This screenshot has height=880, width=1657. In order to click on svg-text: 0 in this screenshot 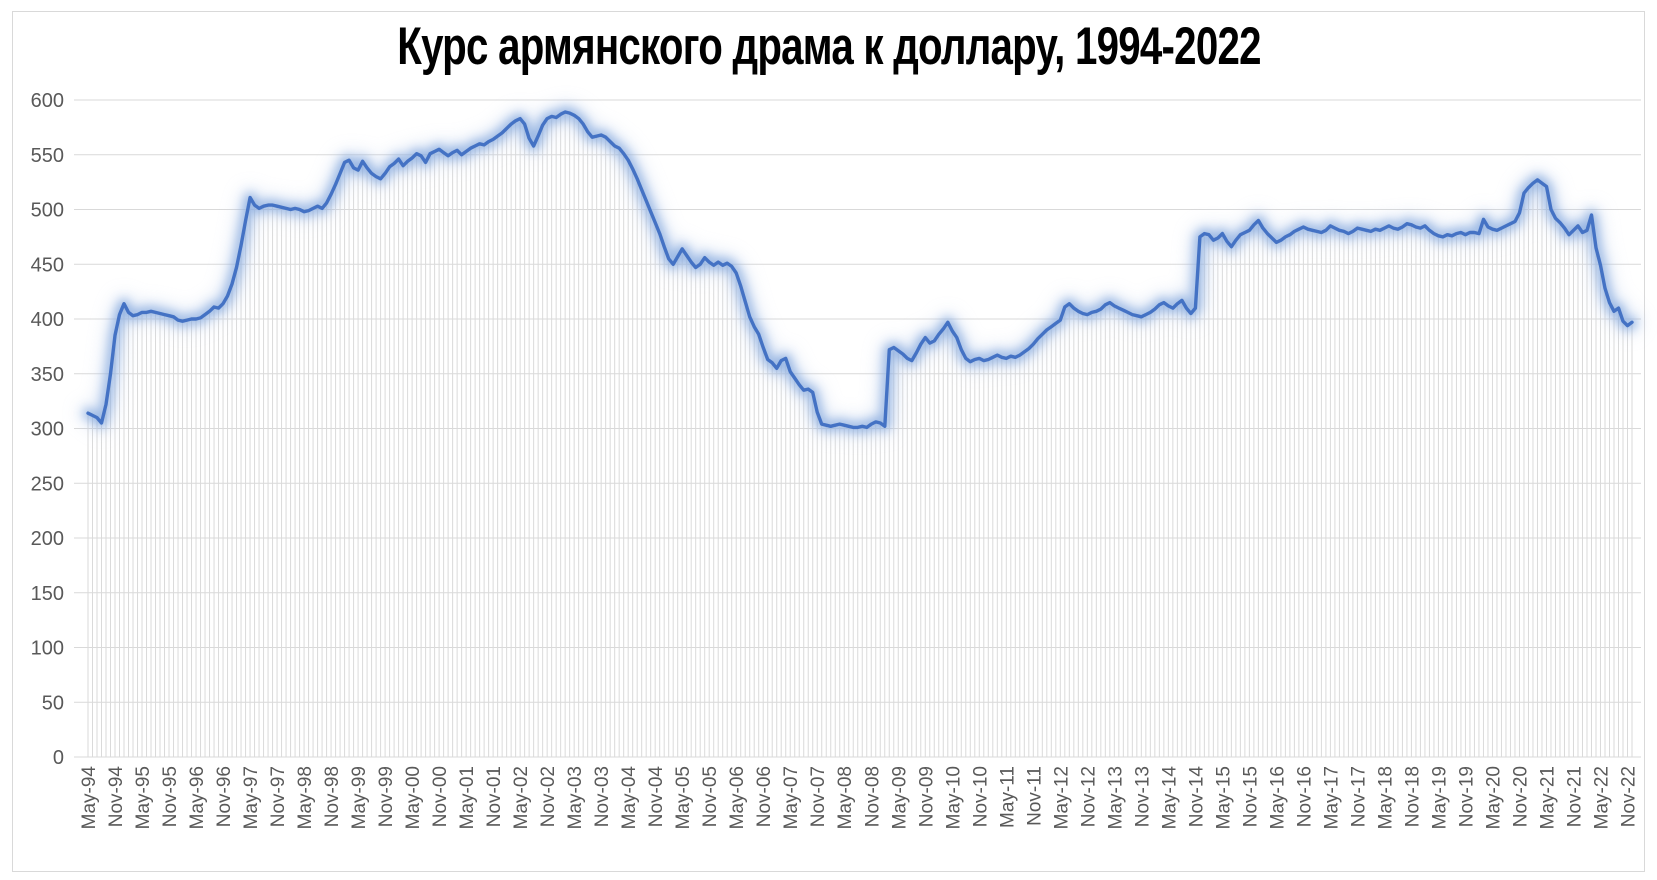, I will do `click(58, 758)`.